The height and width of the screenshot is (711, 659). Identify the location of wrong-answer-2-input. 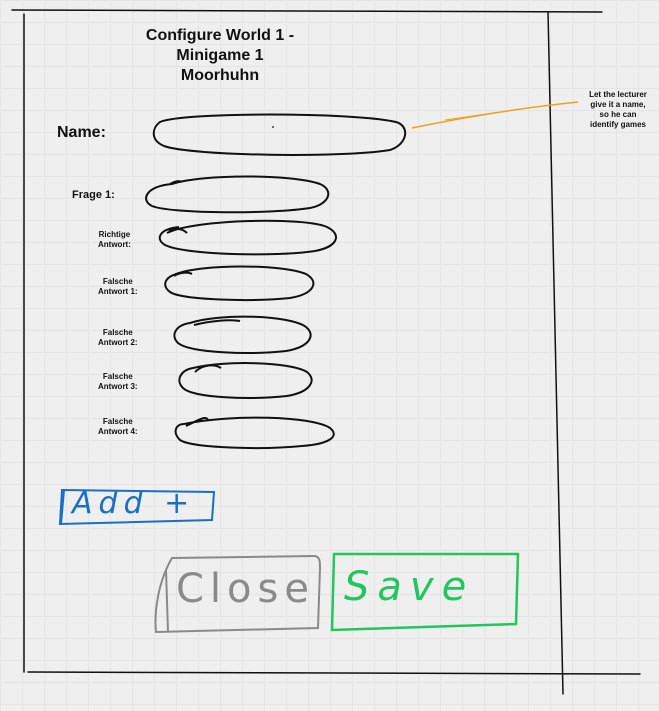
(245, 335).